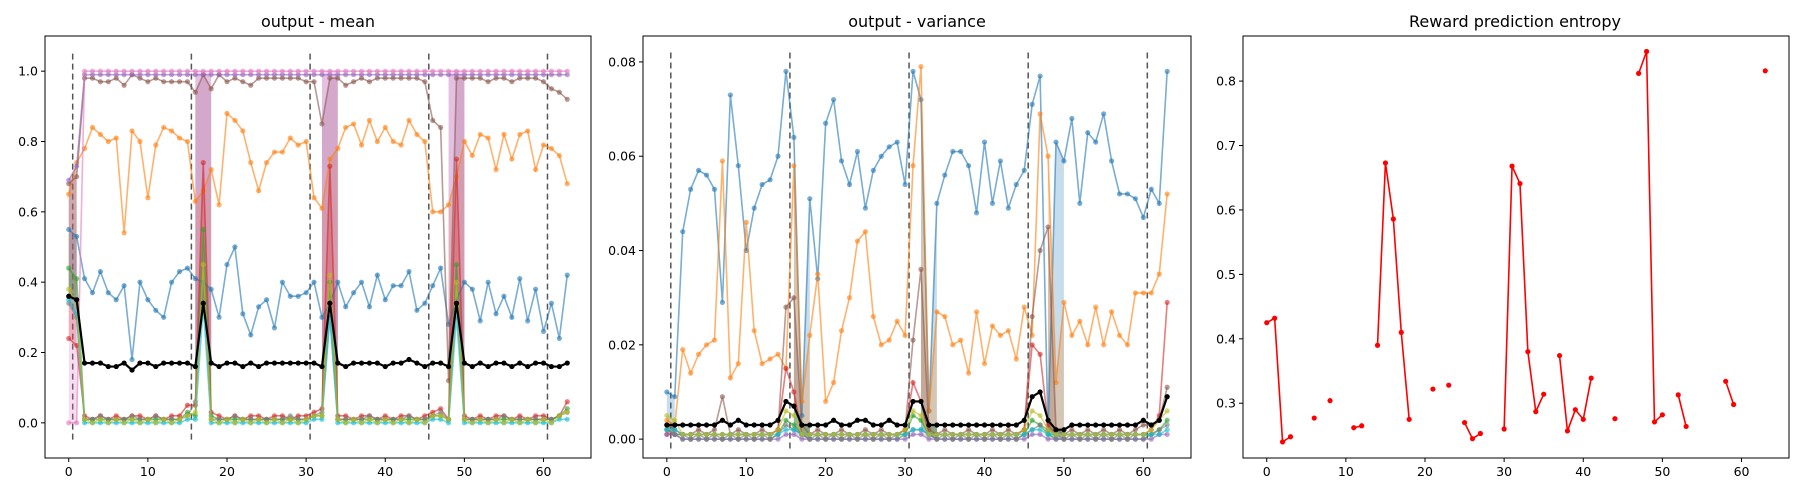  Describe the element at coordinates (69, 471) in the screenshot. I see `x-tick-label: 0` at that location.